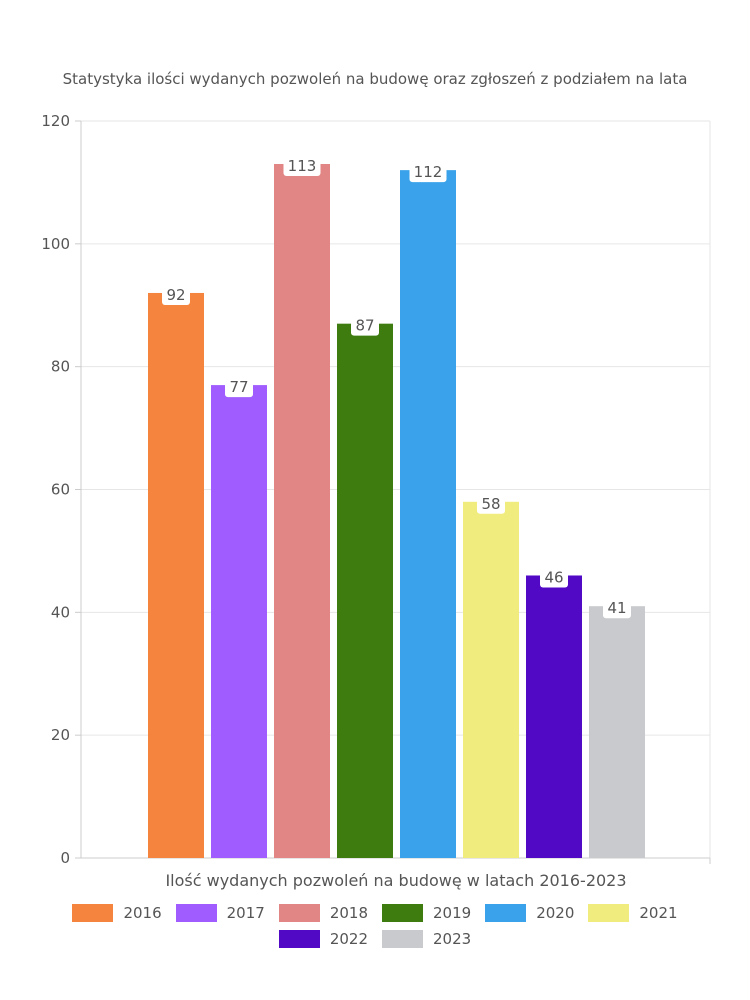  I want to click on legend-label: 2023, so click(452, 939).